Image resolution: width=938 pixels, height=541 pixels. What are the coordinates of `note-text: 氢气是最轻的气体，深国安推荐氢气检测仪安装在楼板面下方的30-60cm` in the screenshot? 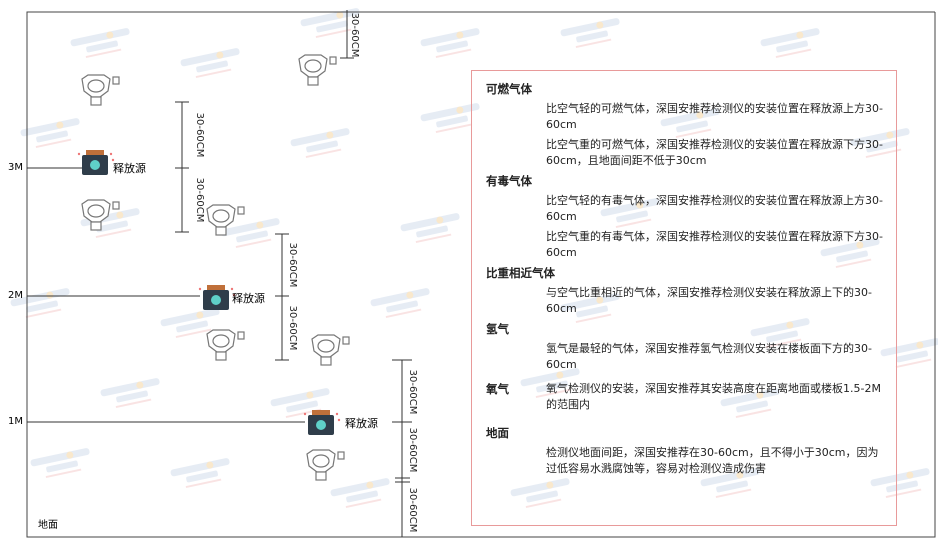 It's located at (709, 356).